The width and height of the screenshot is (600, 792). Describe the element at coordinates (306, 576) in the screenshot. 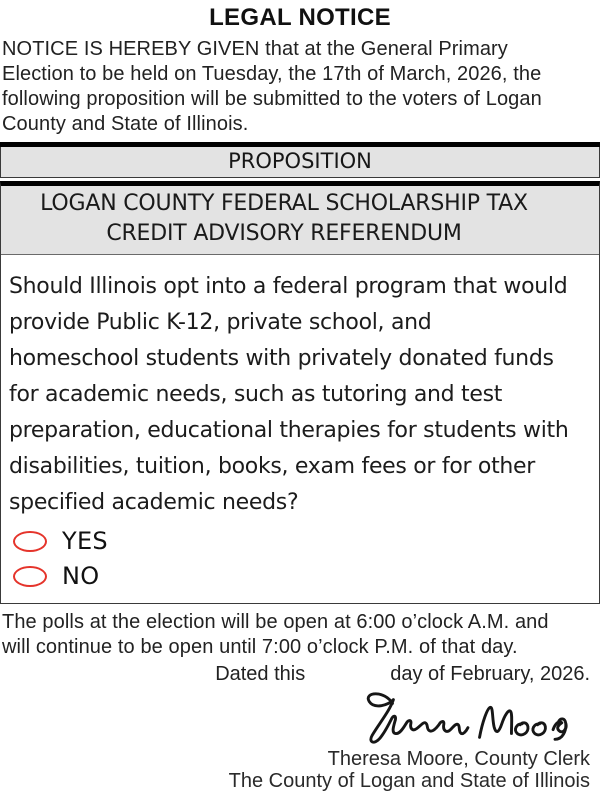

I see `choice-row-no: NO` at that location.